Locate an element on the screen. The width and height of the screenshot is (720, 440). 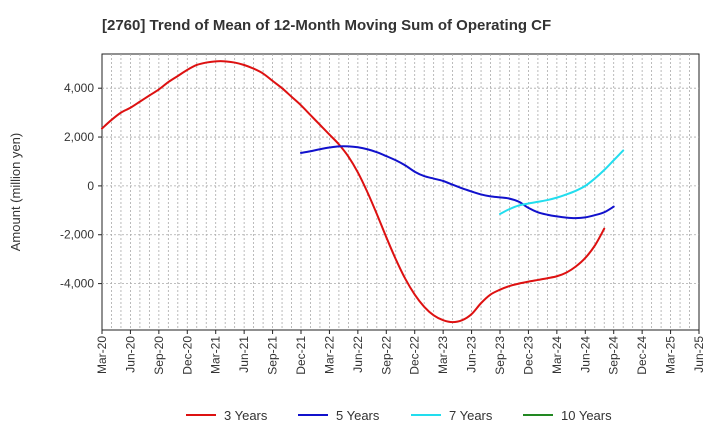
y-tick-label: 4,000 is located at coordinates (79, 88).